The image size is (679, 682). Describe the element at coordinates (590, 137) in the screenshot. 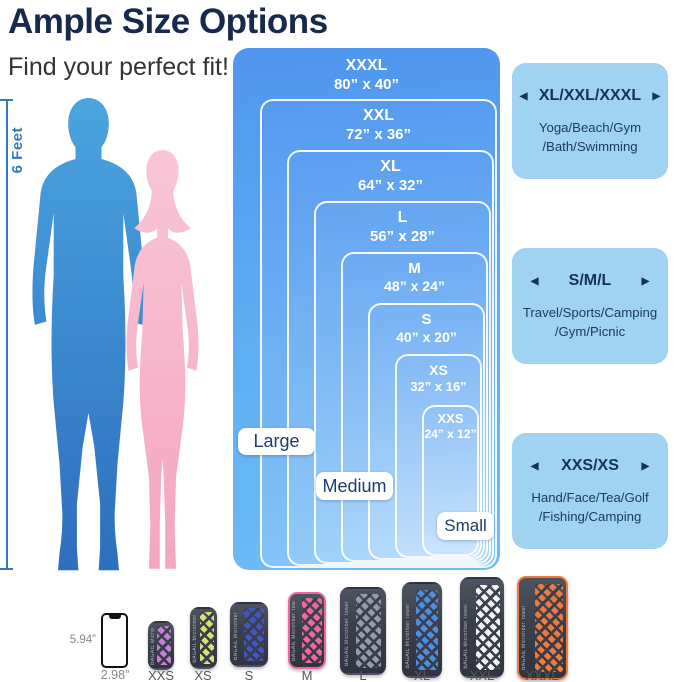

I see `category-uses: Yoga/Beach/Gym /Bath/Swimming` at that location.